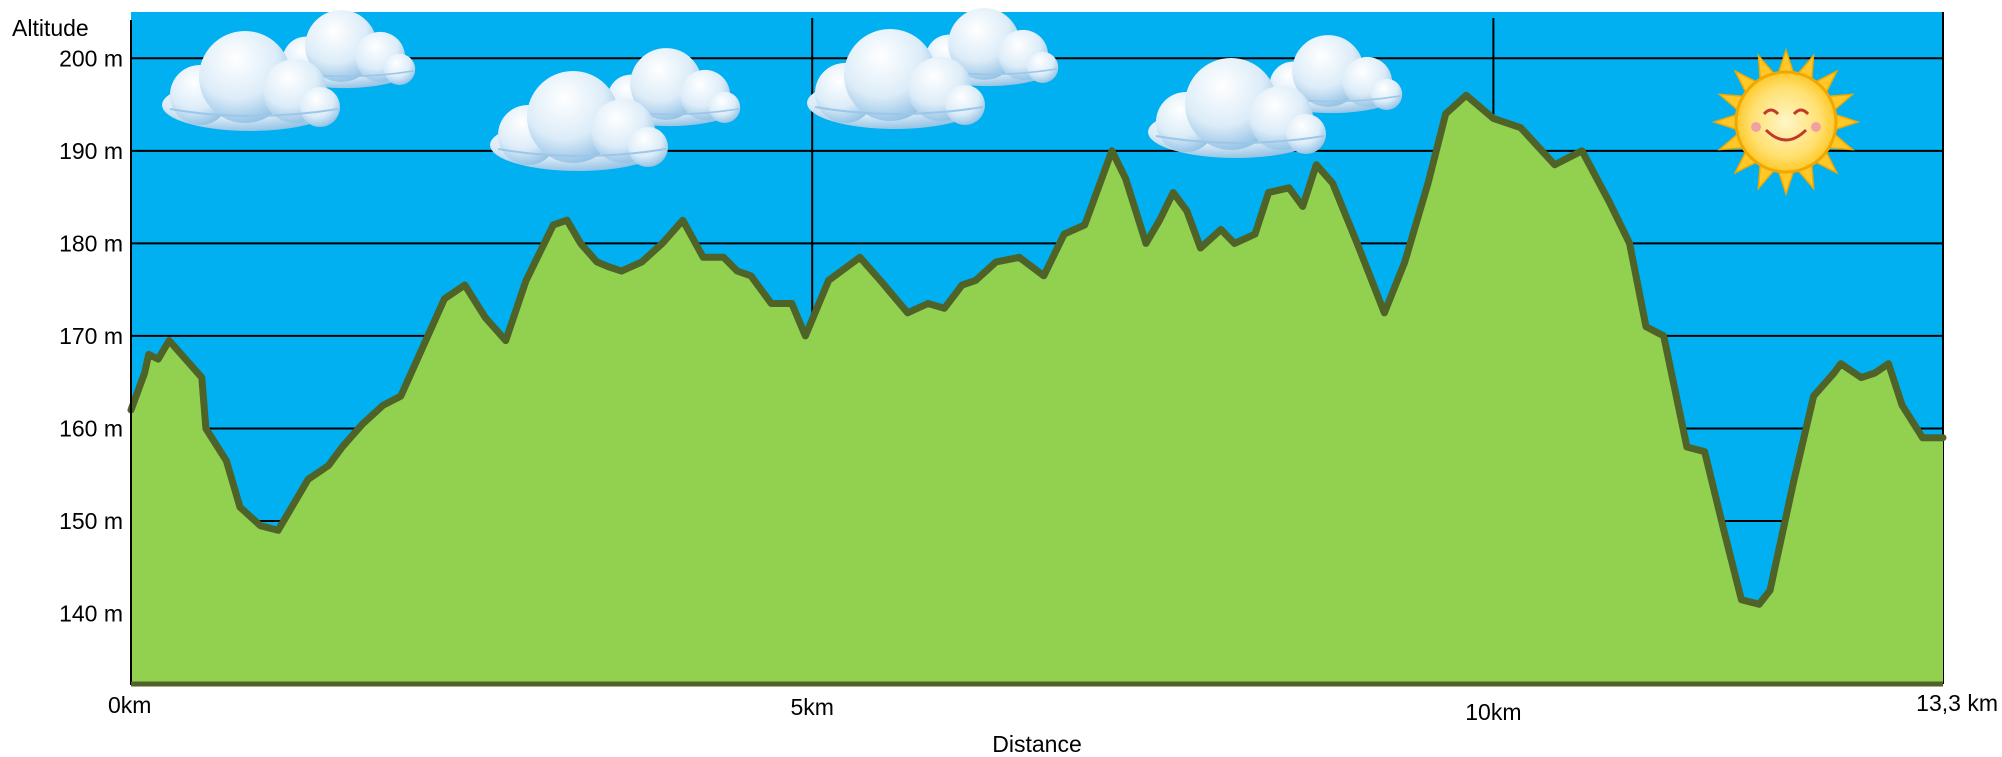 This screenshot has width=2002, height=757. Describe the element at coordinates (811, 707) in the screenshot. I see `x-tick-label: 5km` at that location.